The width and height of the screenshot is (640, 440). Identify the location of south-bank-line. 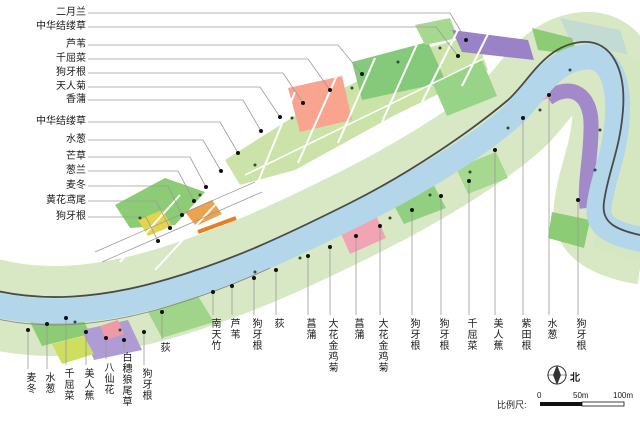
(135, 296).